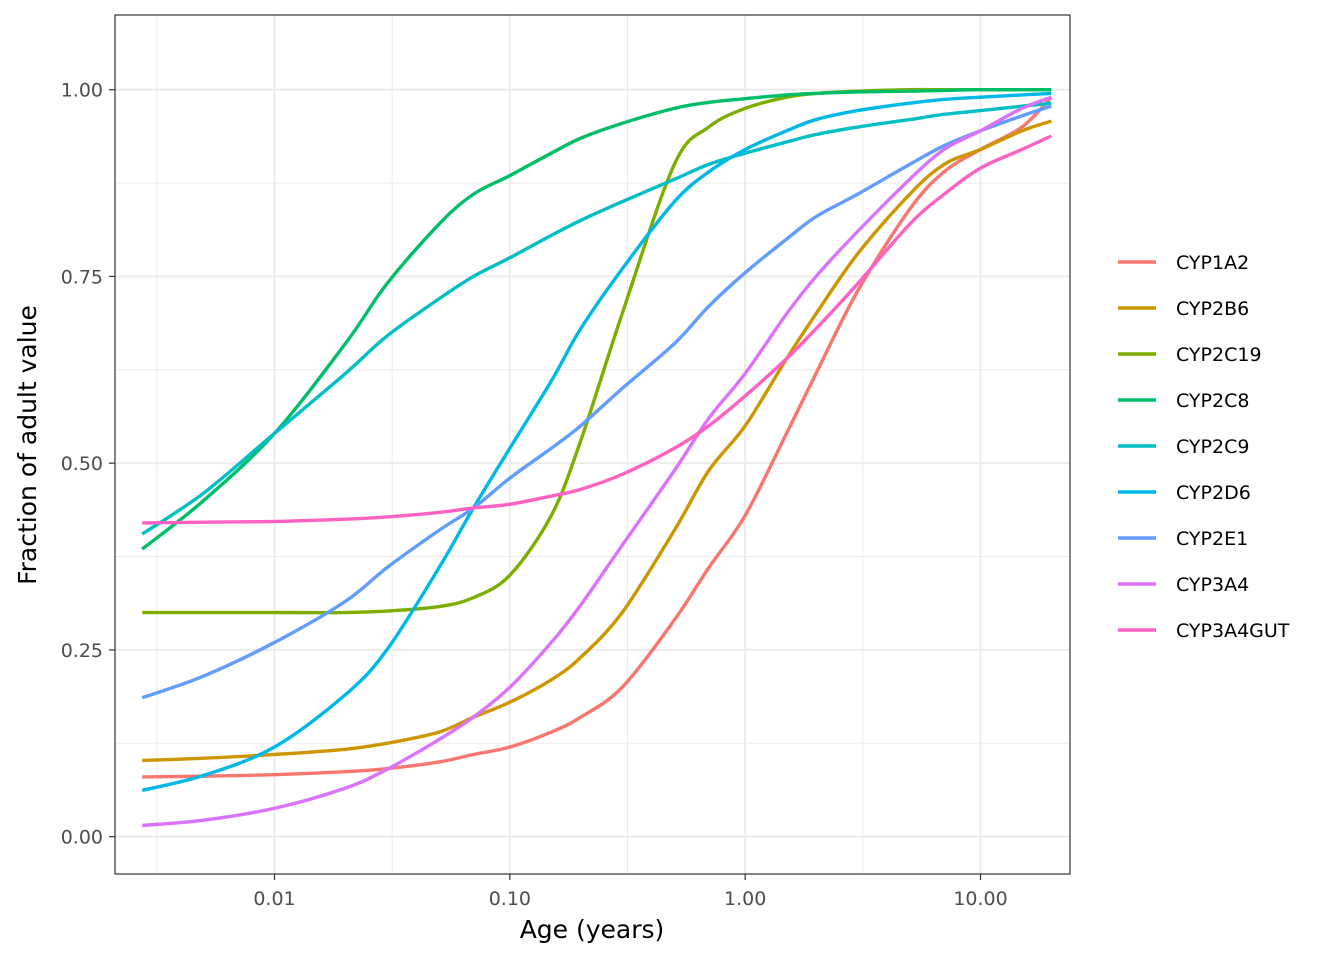  Describe the element at coordinates (1233, 631) in the screenshot. I see `legend-label: CYP3A4GUT` at that location.